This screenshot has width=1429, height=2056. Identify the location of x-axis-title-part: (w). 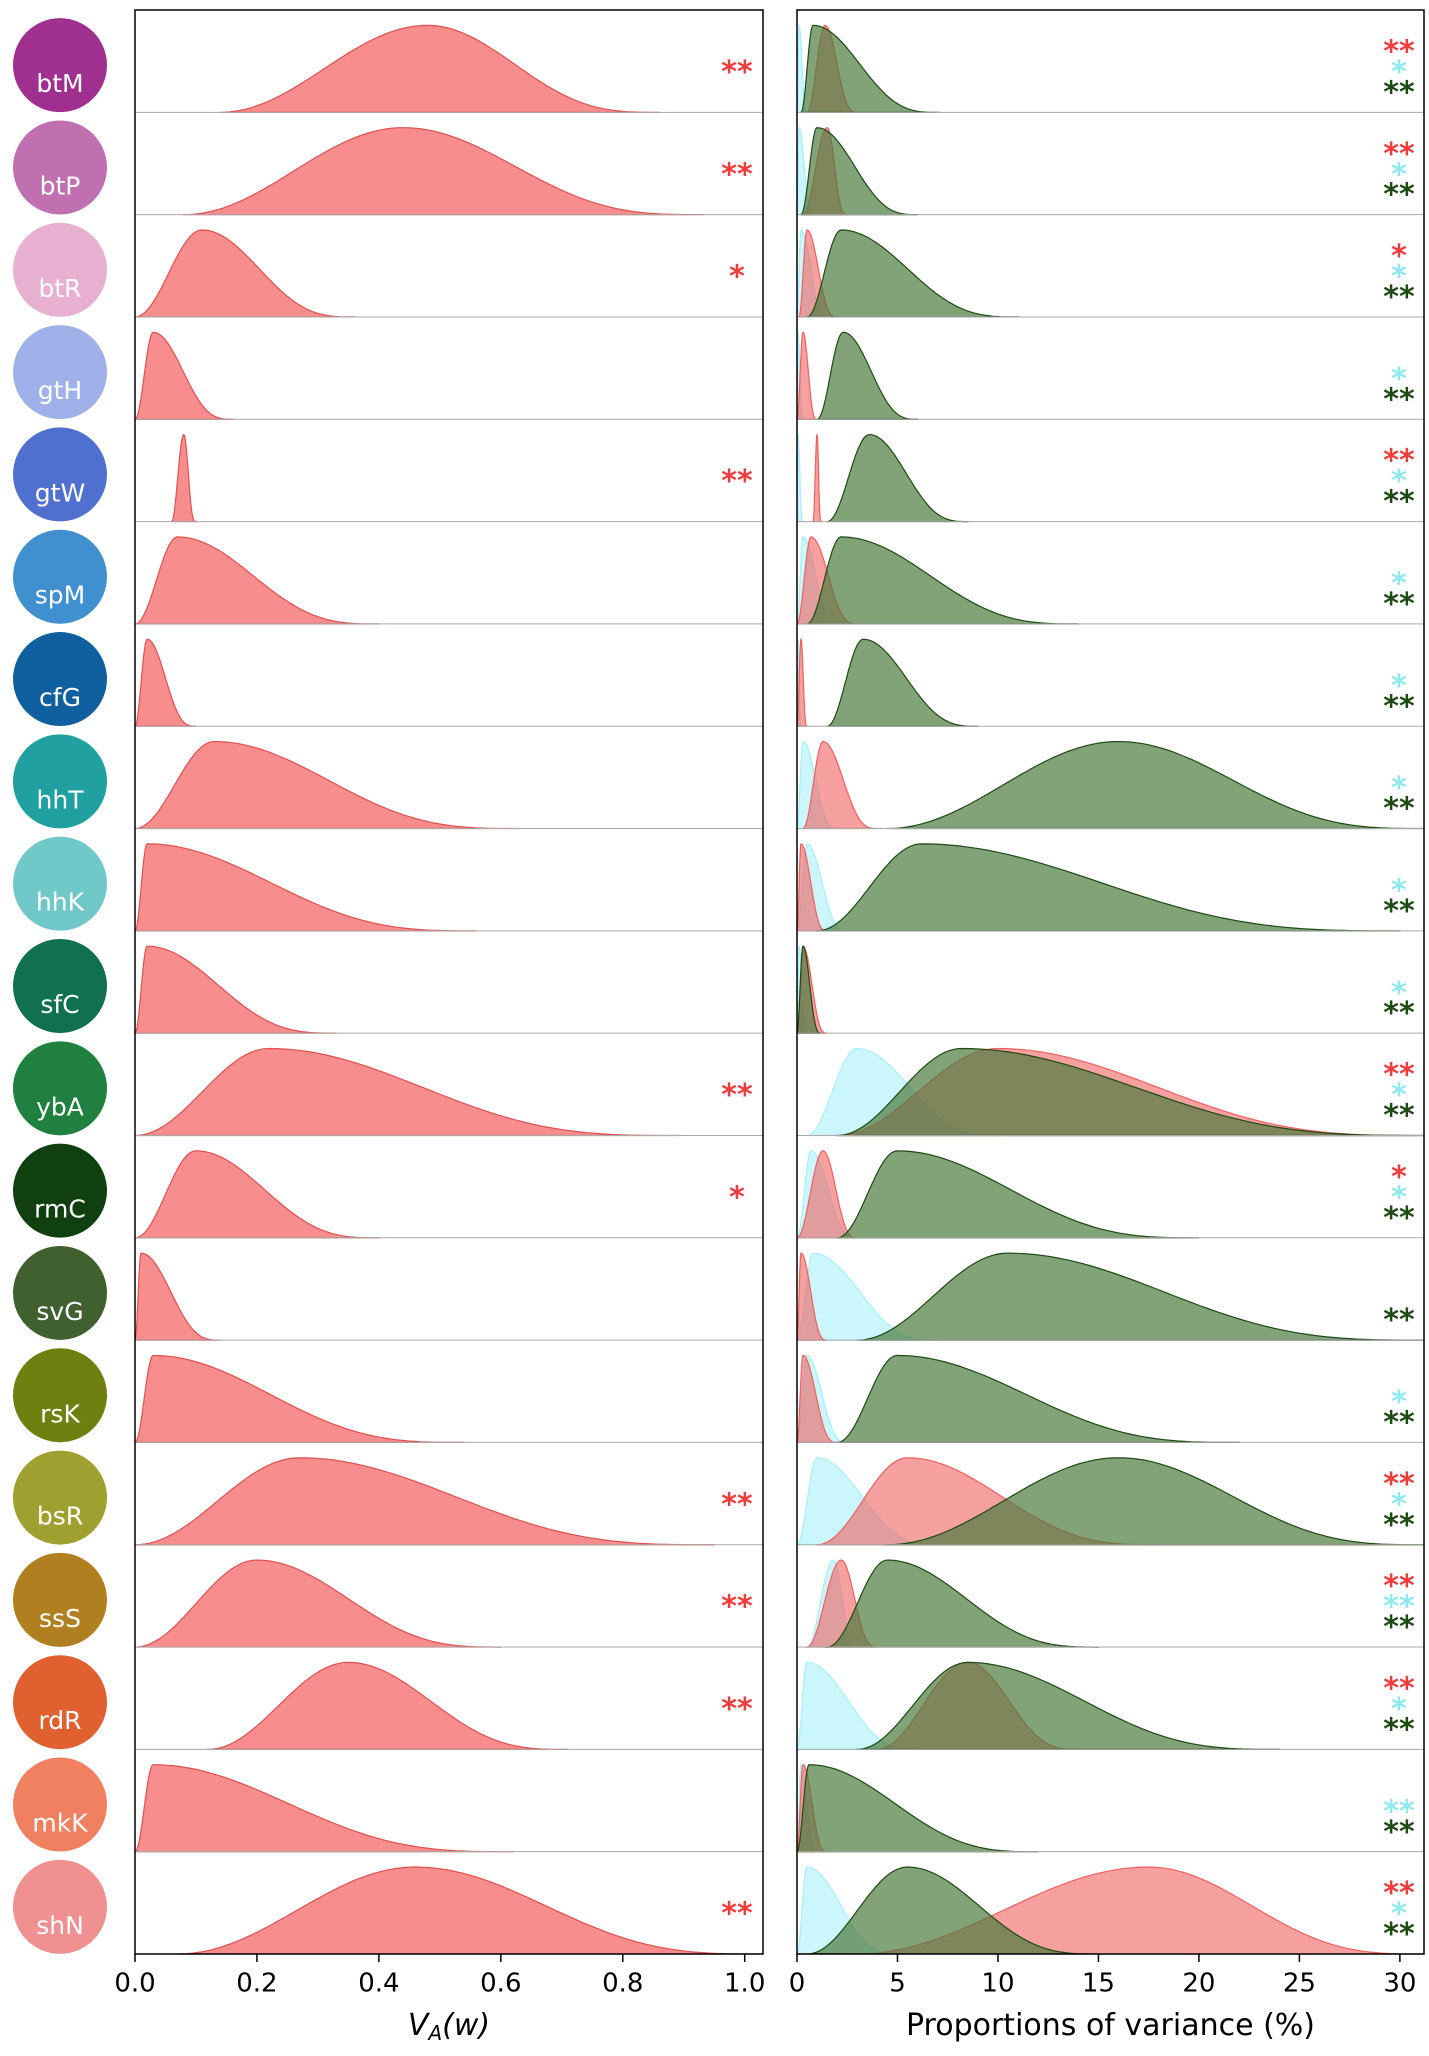
(466, 2025).